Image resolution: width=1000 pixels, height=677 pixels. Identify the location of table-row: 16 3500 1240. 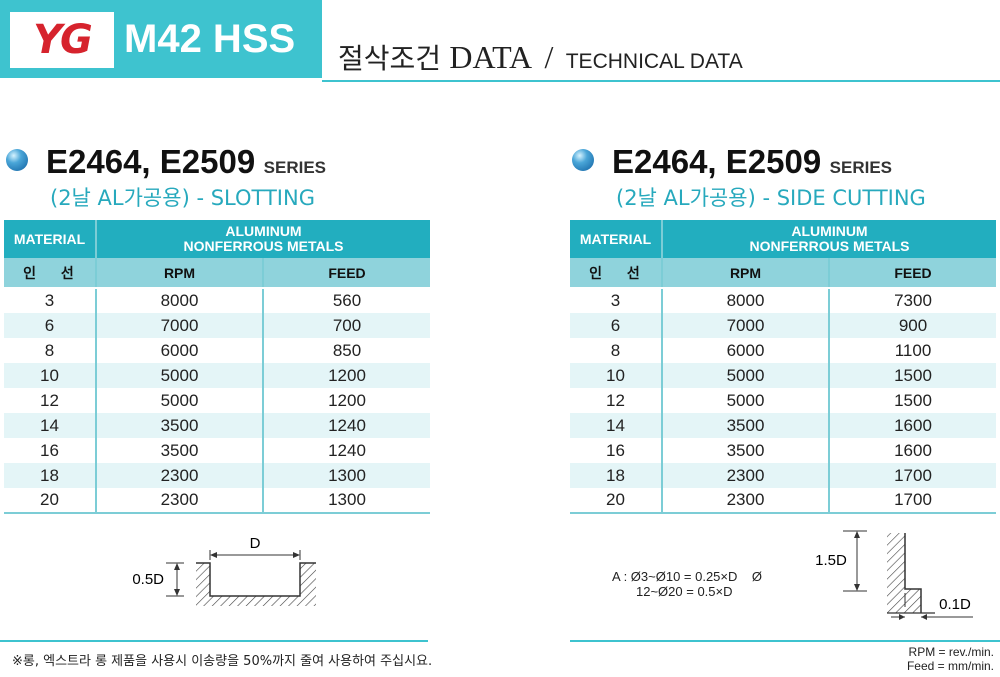
(217, 450).